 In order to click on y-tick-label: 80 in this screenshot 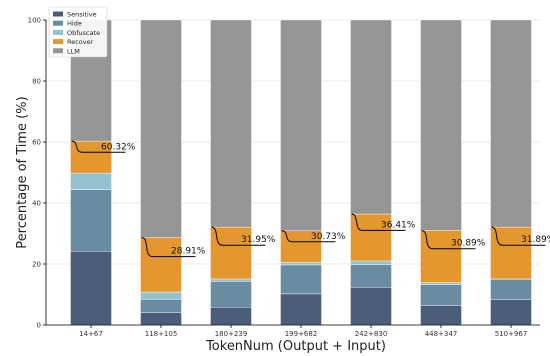, I will do `click(36, 82)`.